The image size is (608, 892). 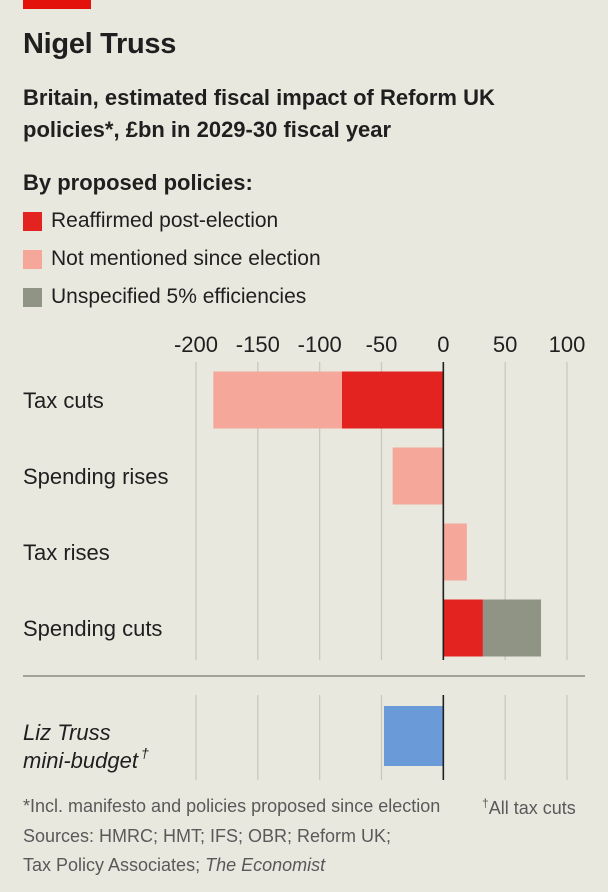 What do you see at coordinates (413, 736) in the screenshot?
I see `comparison-bar` at bounding box center [413, 736].